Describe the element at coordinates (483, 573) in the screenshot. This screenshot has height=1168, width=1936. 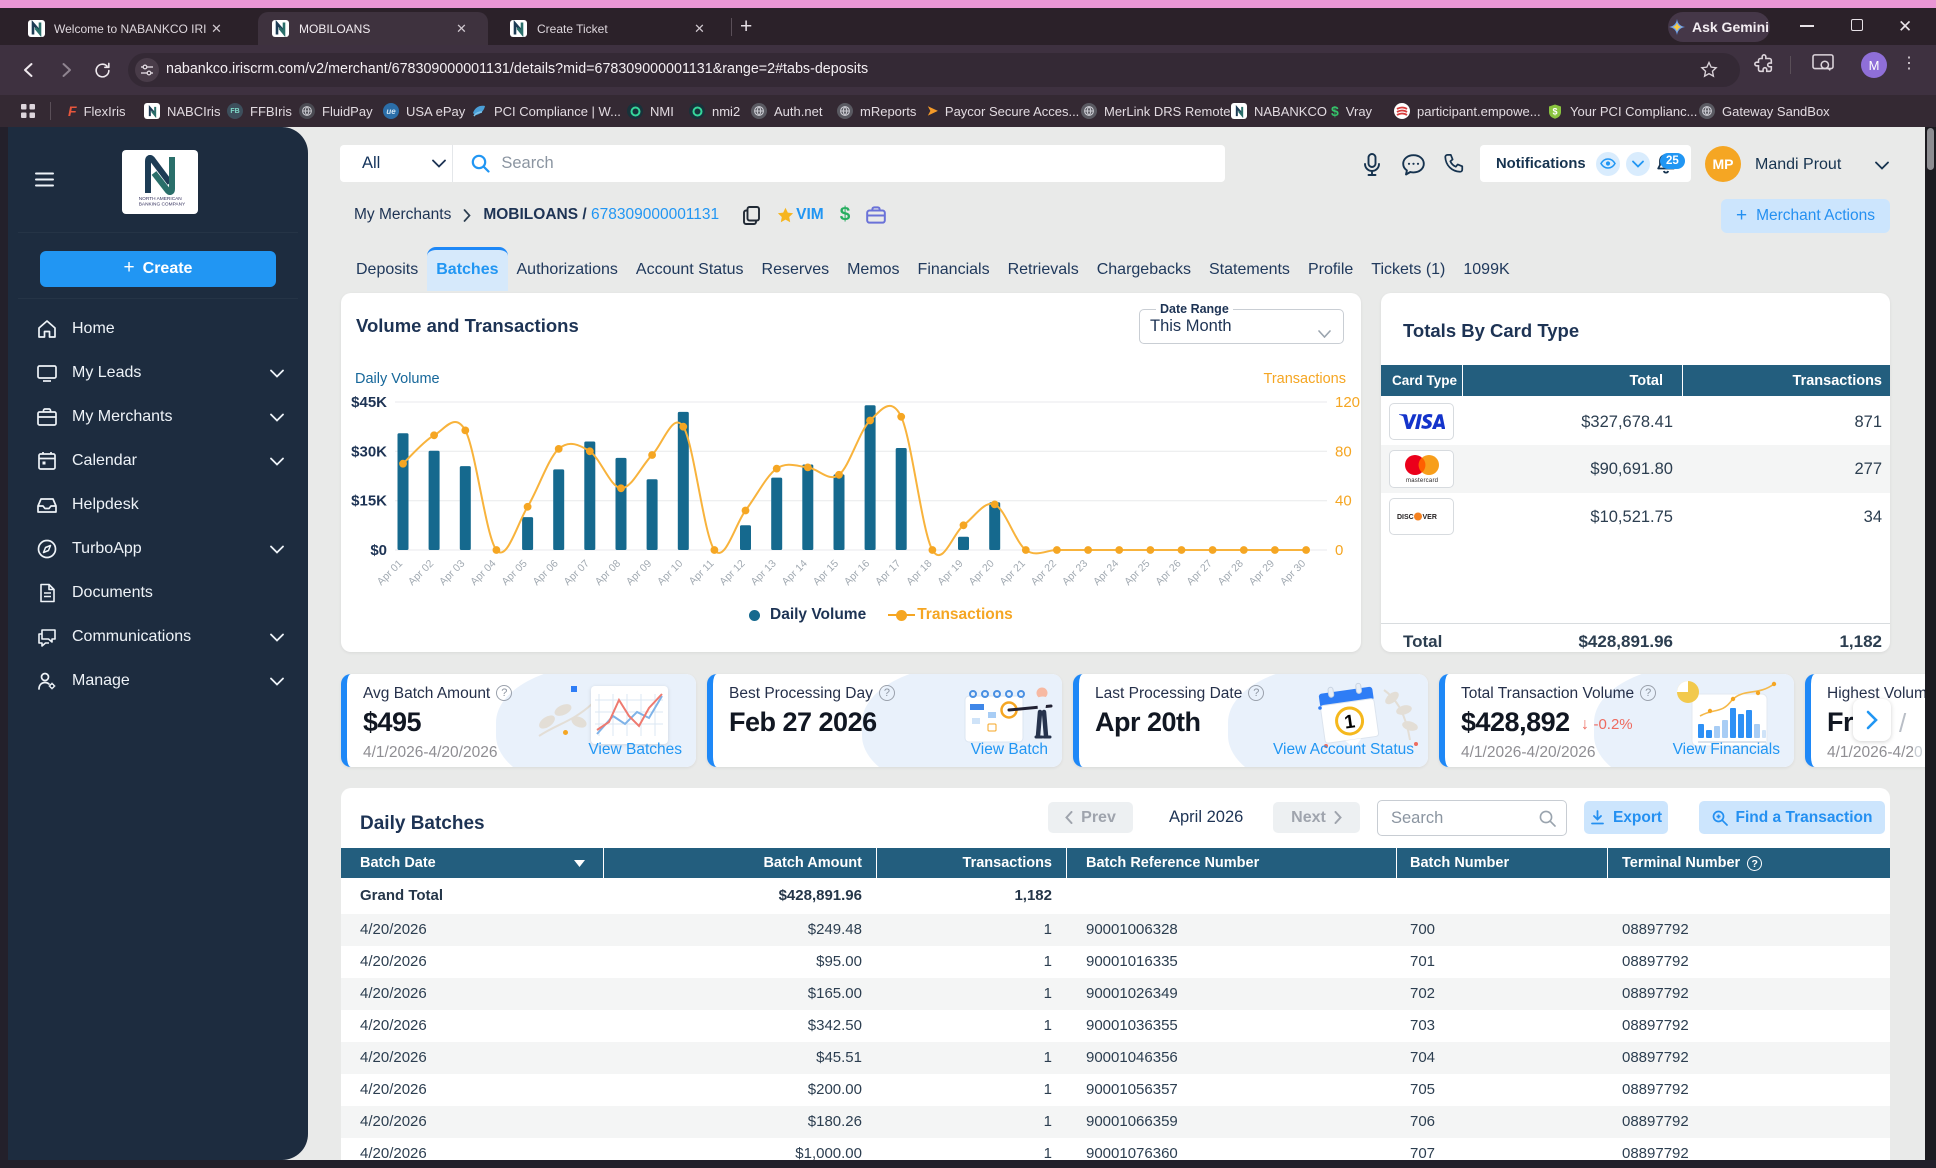
I see `svg-text: Apr 04` at that location.